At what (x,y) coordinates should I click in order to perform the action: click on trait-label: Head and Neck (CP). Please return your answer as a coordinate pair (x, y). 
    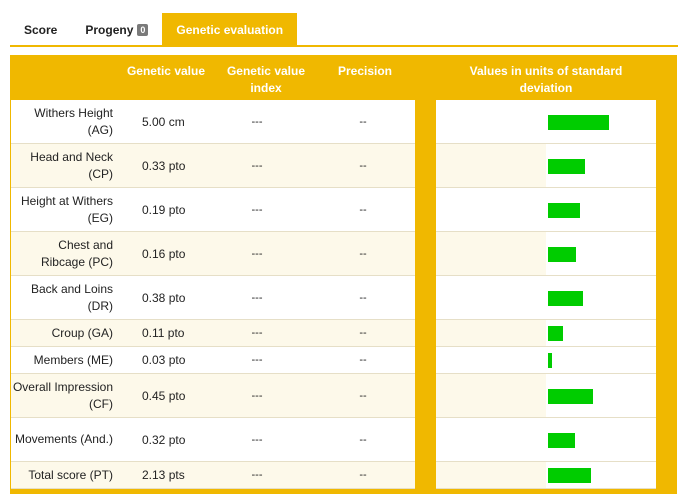
    Looking at the image, I should click on (71, 165).